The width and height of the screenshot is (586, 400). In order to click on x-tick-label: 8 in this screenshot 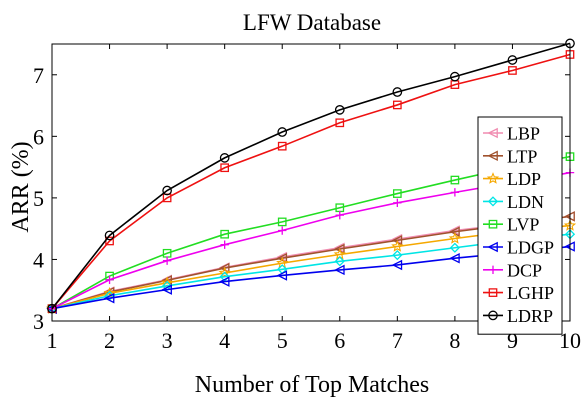, I will do `click(454, 340)`.